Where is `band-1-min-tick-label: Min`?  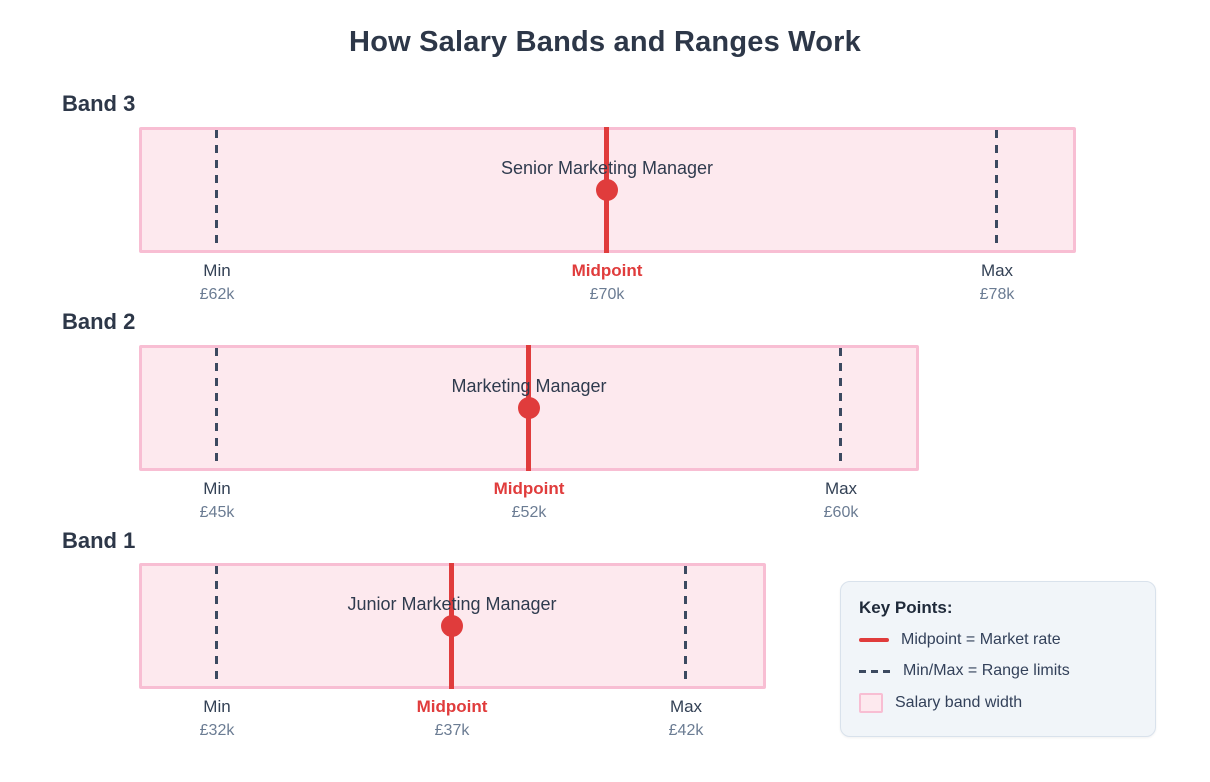
band-1-min-tick-label: Min is located at coordinates (217, 706).